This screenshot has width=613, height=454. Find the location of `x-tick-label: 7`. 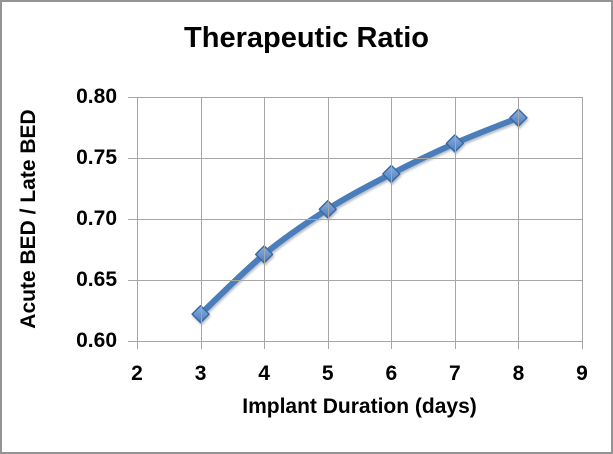

x-tick-label: 7 is located at coordinates (455, 373).